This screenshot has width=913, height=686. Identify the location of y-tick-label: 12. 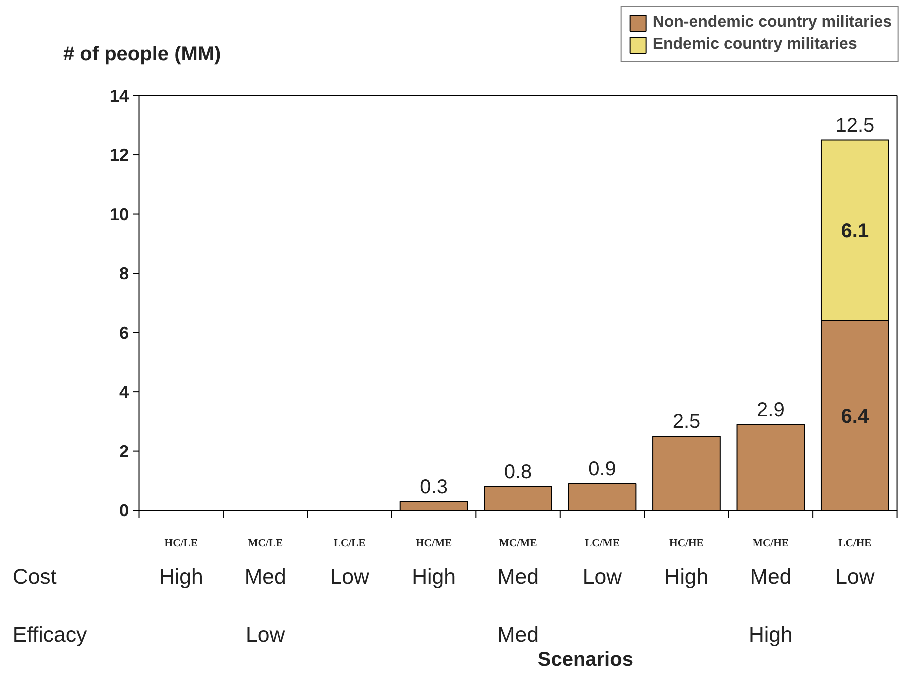
(120, 155).